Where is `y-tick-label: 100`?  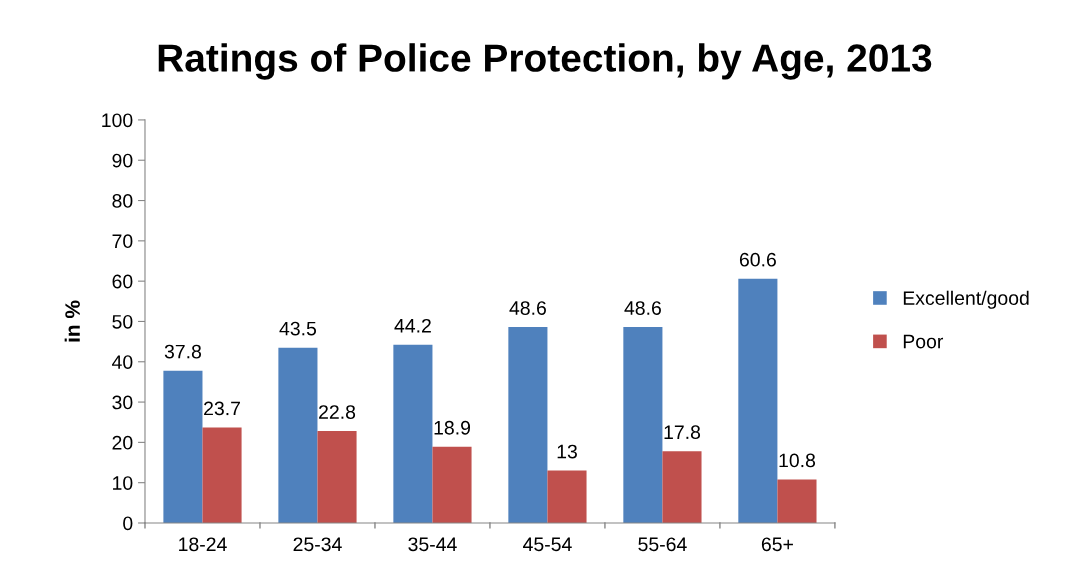 y-tick-label: 100 is located at coordinates (117, 120).